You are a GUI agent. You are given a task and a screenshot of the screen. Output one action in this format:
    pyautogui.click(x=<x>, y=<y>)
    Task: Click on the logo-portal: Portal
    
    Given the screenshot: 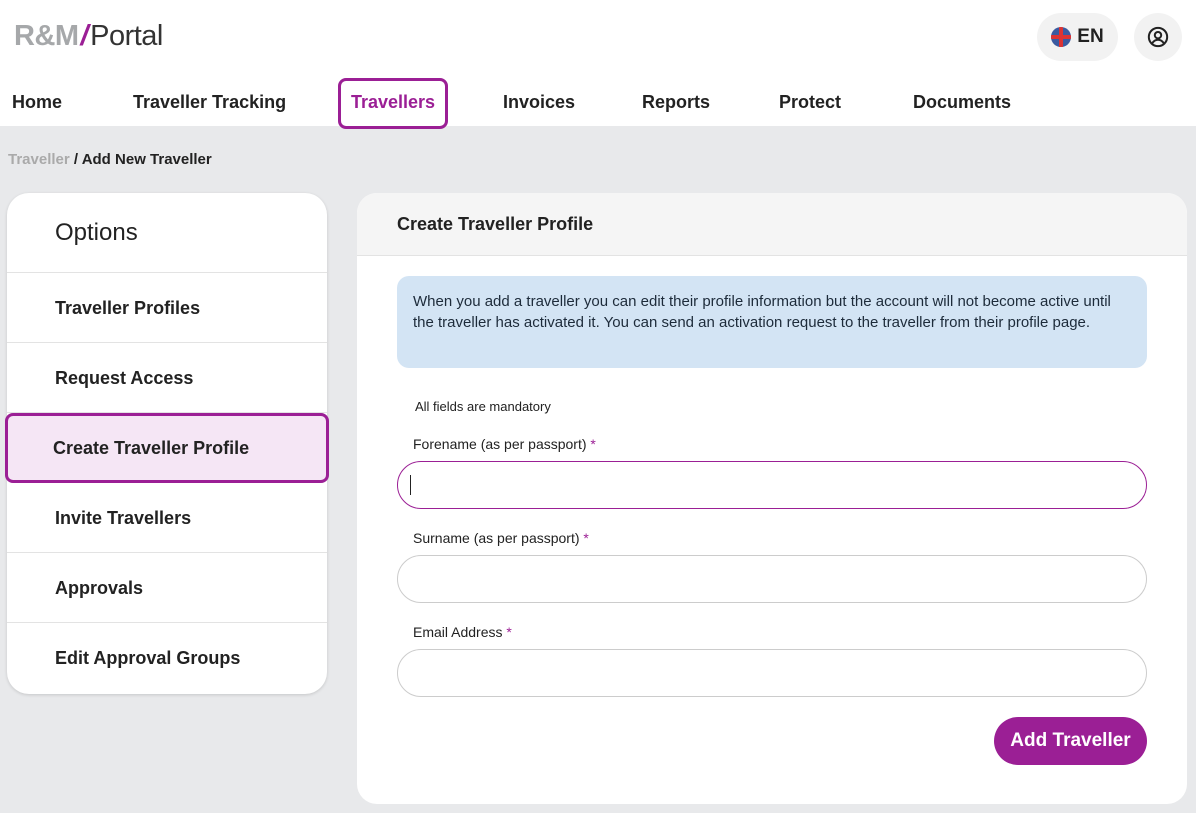 What is the action you would take?
    pyautogui.click(x=126, y=36)
    